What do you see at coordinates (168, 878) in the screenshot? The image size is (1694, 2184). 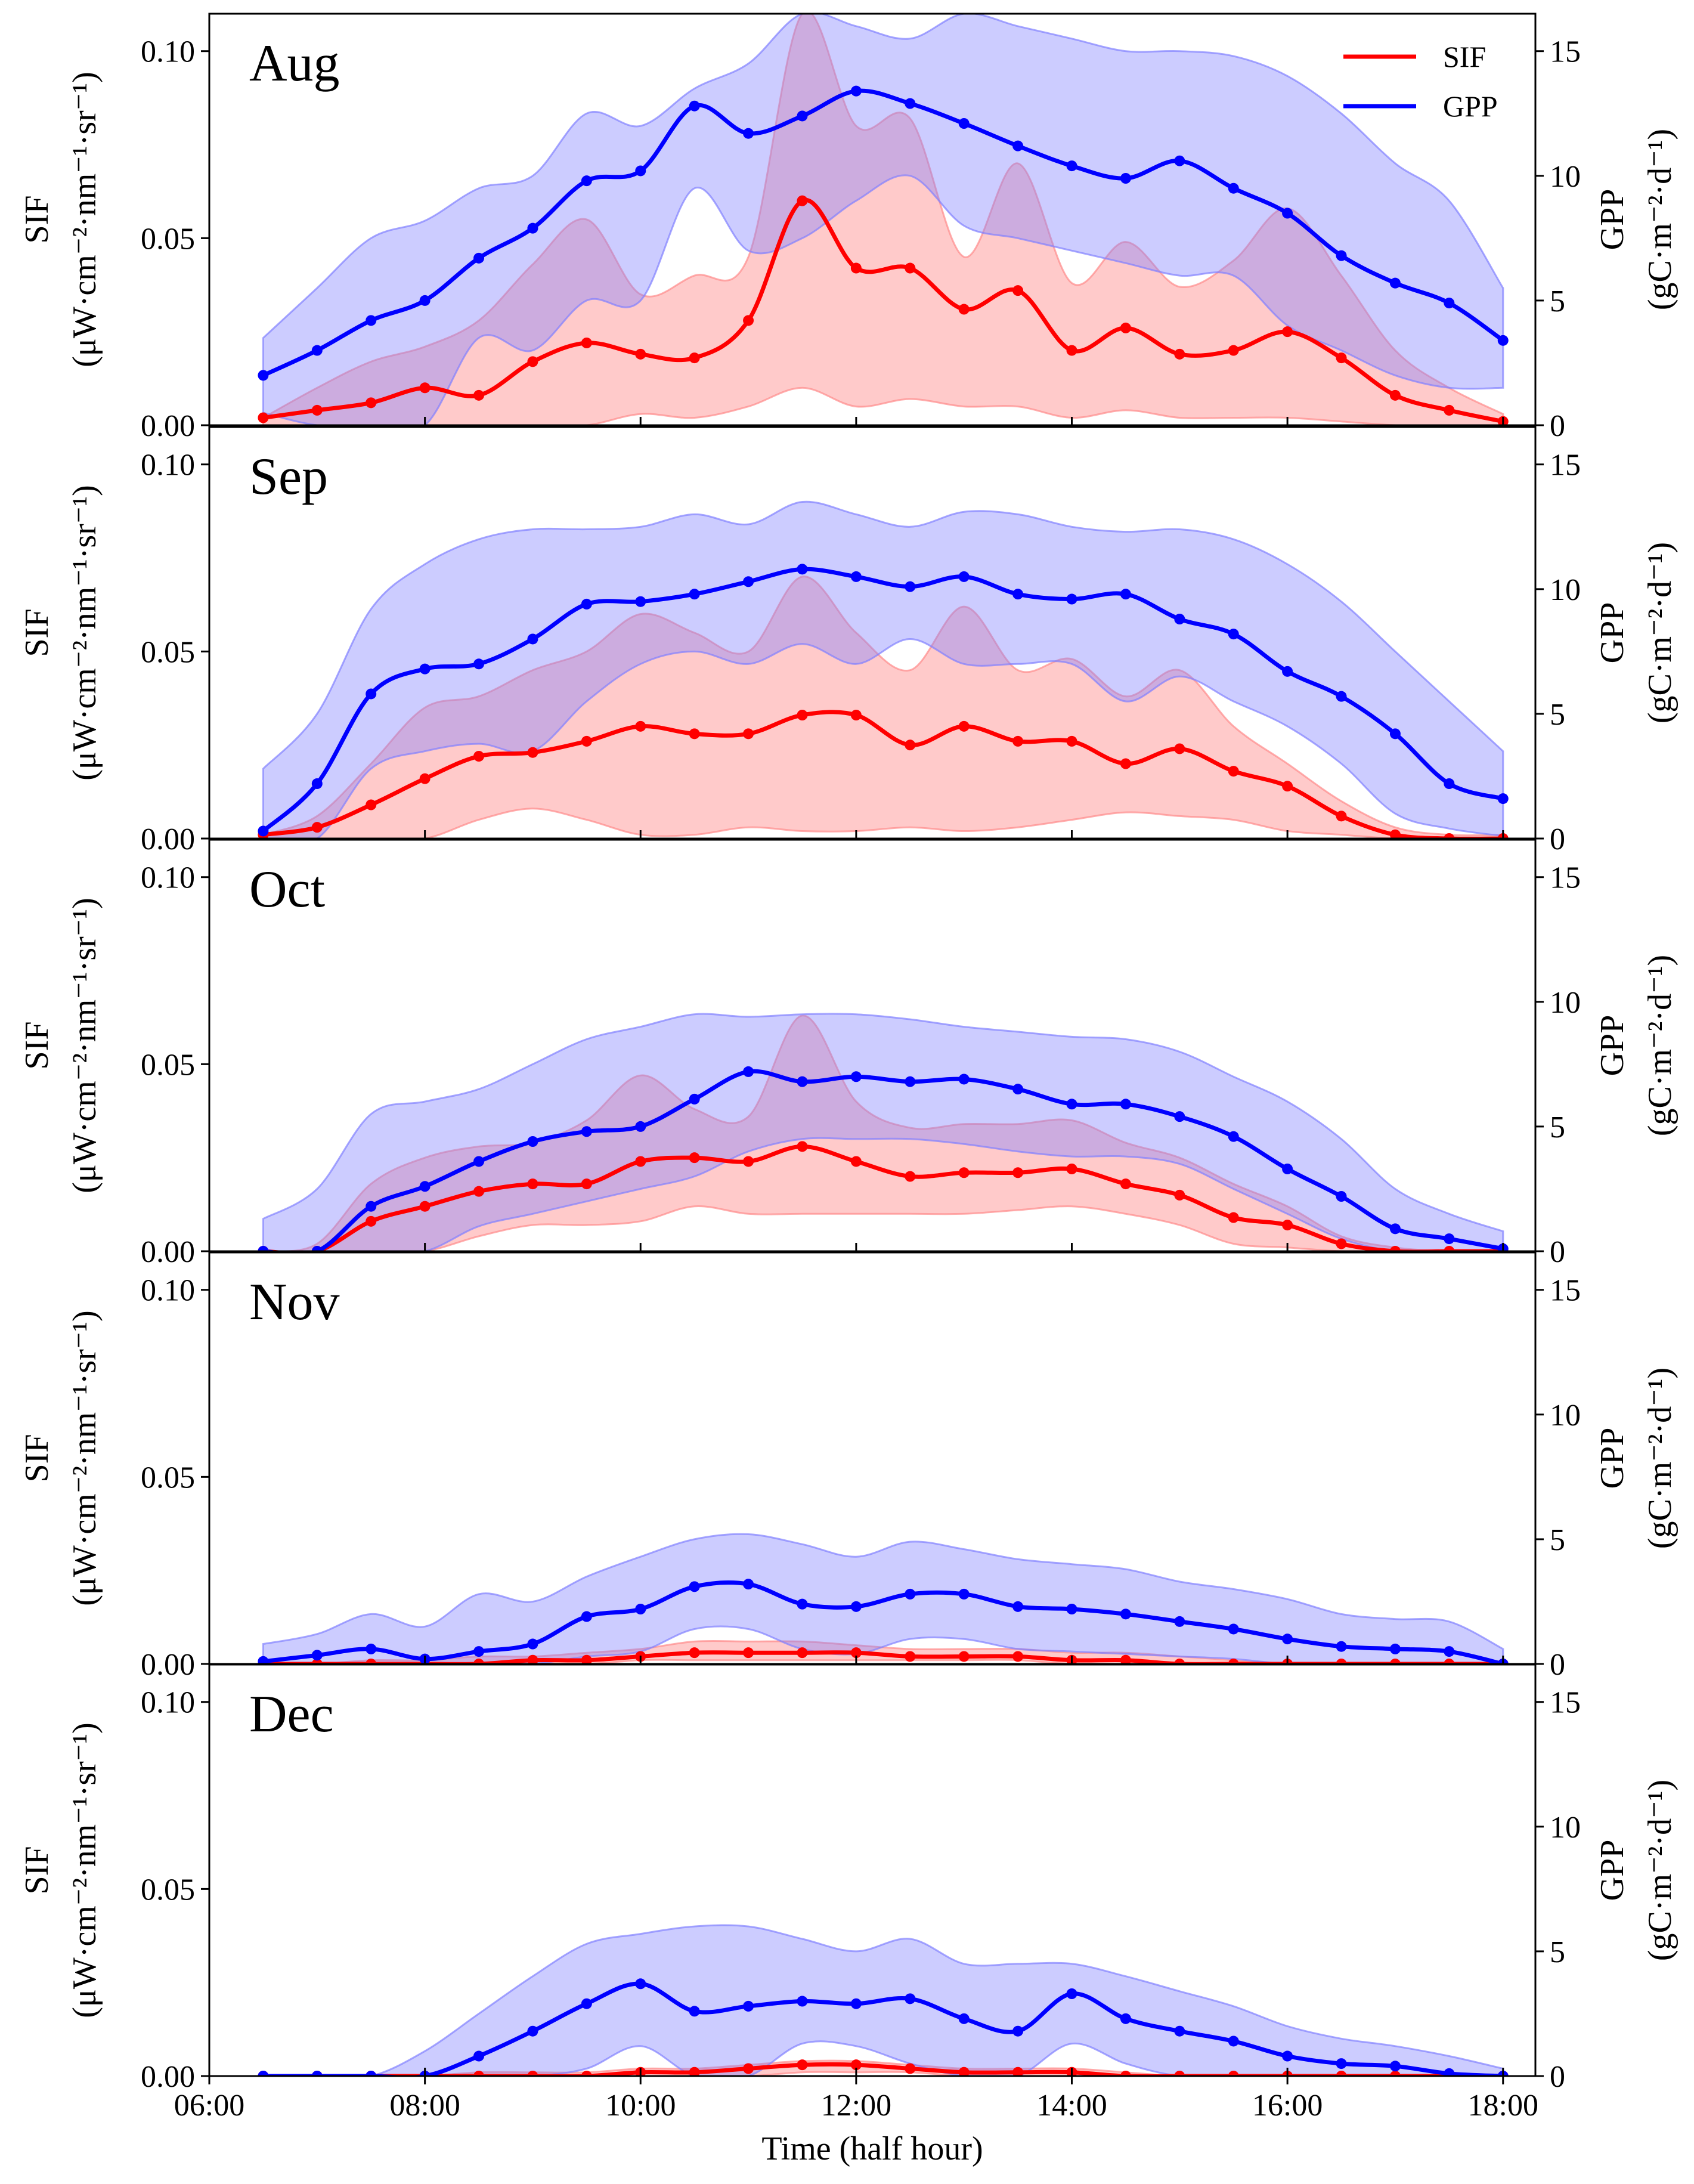 I see `sif-tick-label-oct: 0.10` at bounding box center [168, 878].